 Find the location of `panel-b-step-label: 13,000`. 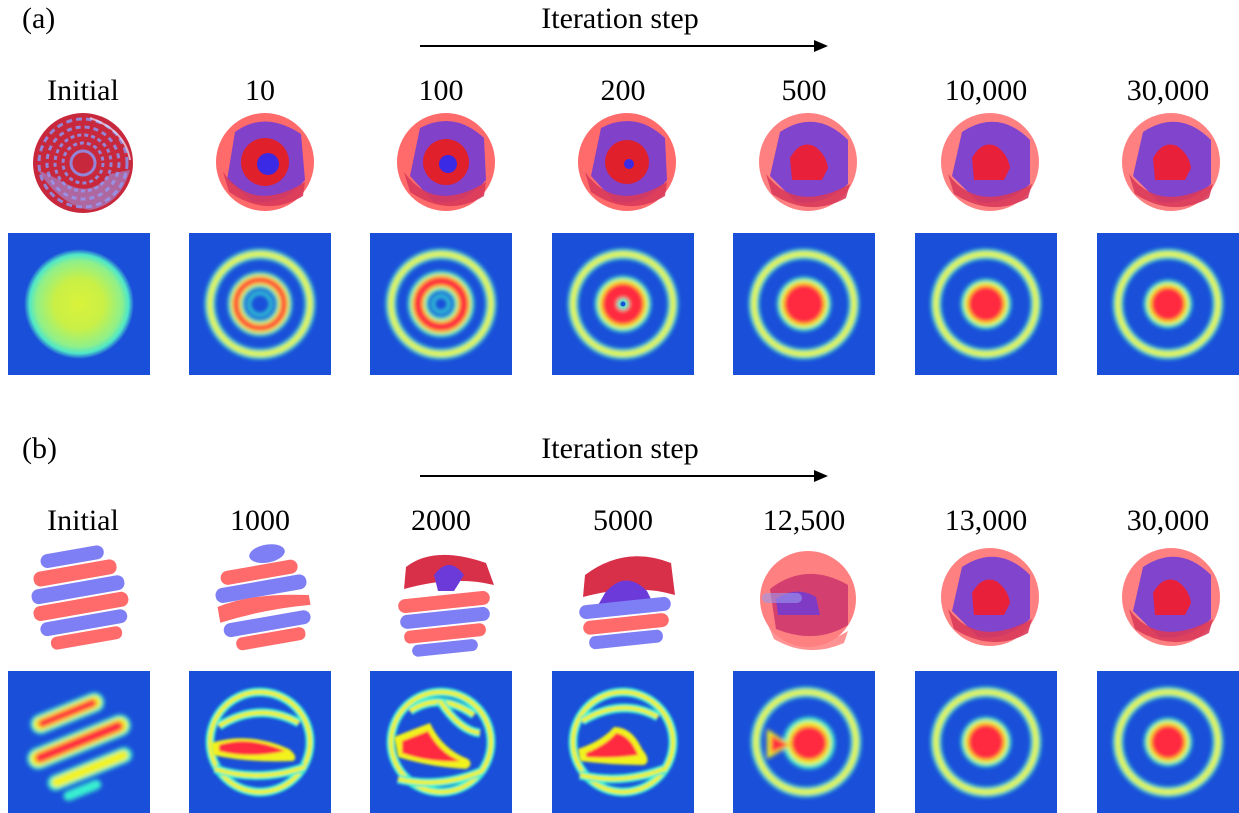

panel-b-step-label: 13,000 is located at coordinates (986, 520).